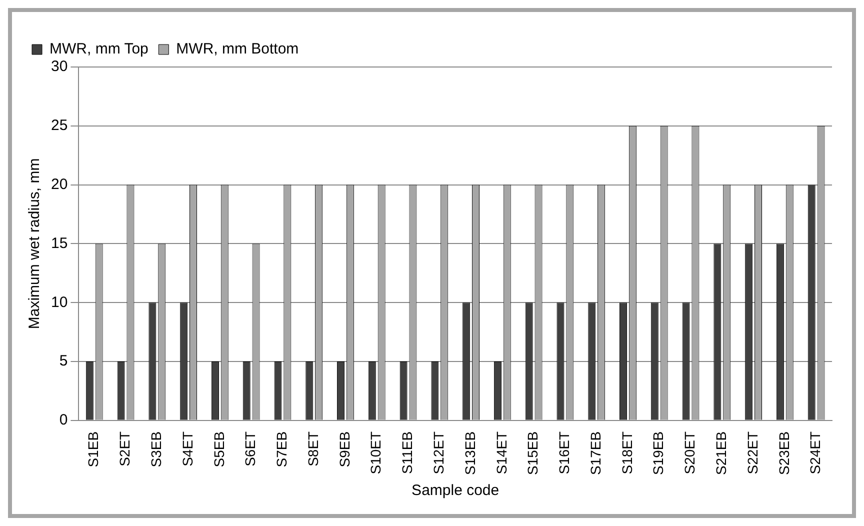 This screenshot has width=864, height=526. I want to click on x-tick-label: S19EB, so click(658, 453).